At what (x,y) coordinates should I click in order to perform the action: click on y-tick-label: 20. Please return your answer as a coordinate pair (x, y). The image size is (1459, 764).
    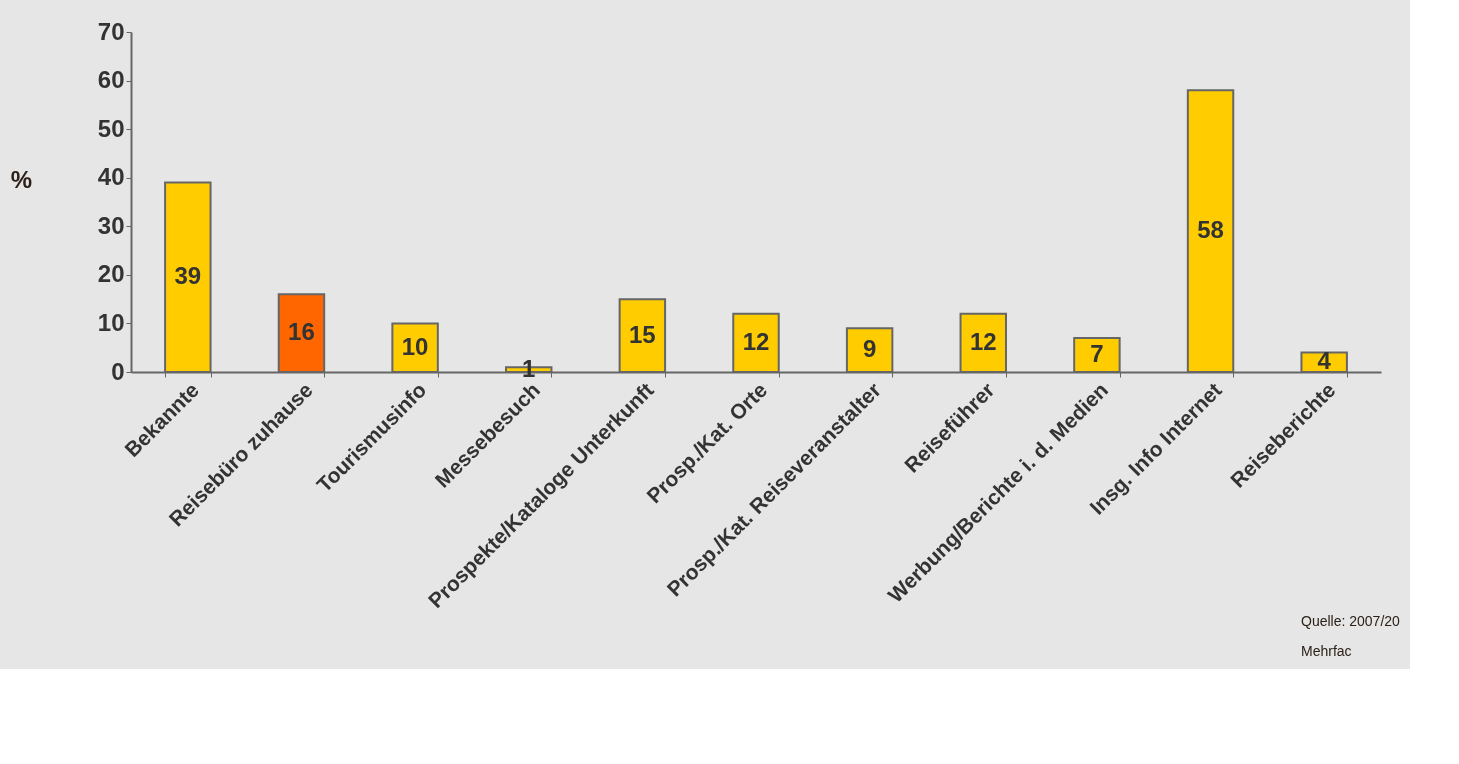
    Looking at the image, I should click on (111, 274).